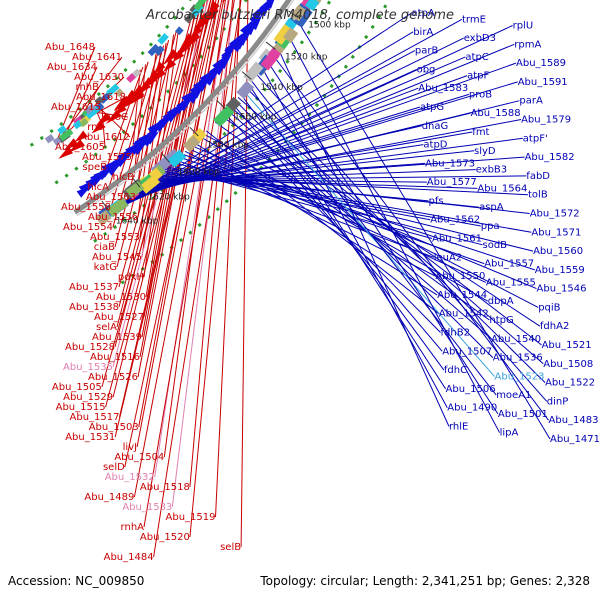 The height and width of the screenshot is (600, 600). Describe the element at coordinates (88, 397) in the screenshot. I see `gene-label: Abu_1529` at that location.